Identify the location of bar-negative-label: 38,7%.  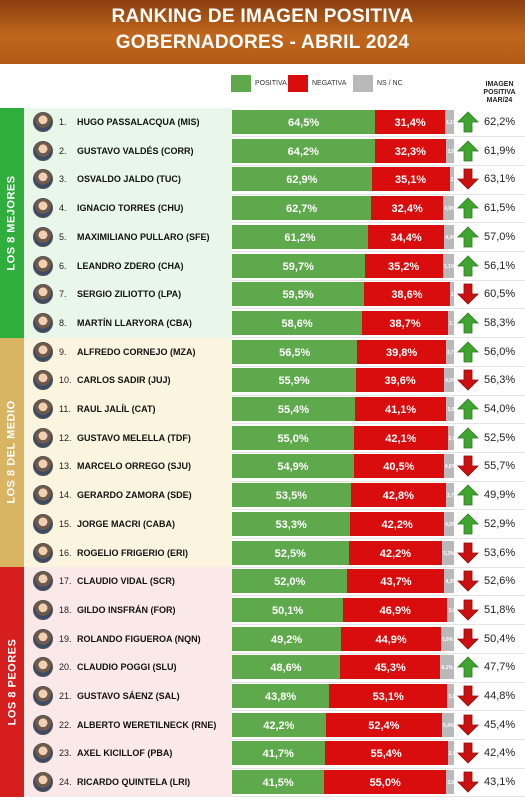
(405, 323).